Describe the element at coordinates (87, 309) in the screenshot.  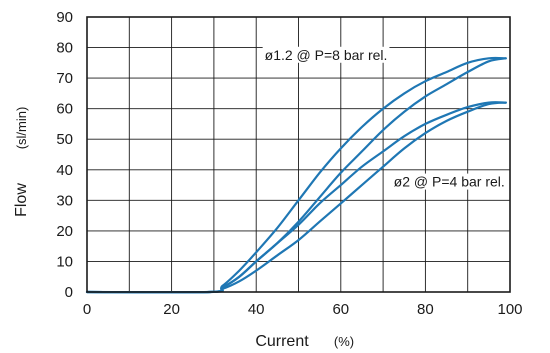
I see `x-tick-label: 0` at that location.